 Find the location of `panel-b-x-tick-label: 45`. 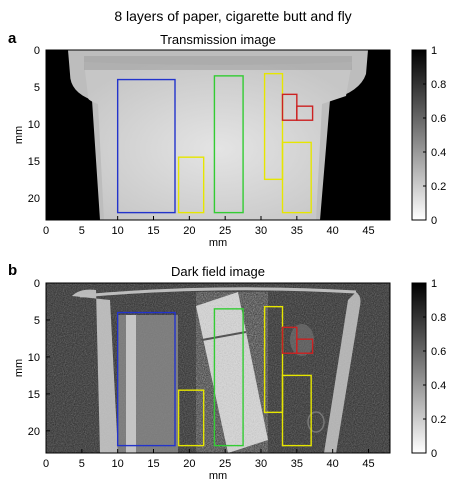

panel-b-x-tick-label: 45 is located at coordinates (368, 464).